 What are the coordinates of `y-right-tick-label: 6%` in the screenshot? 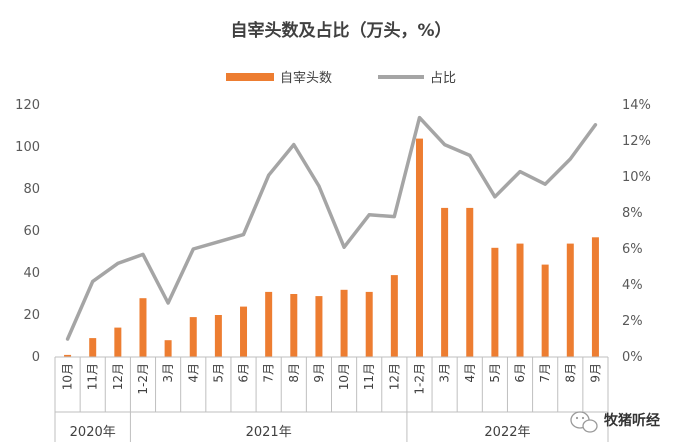 It's located at (632, 249).